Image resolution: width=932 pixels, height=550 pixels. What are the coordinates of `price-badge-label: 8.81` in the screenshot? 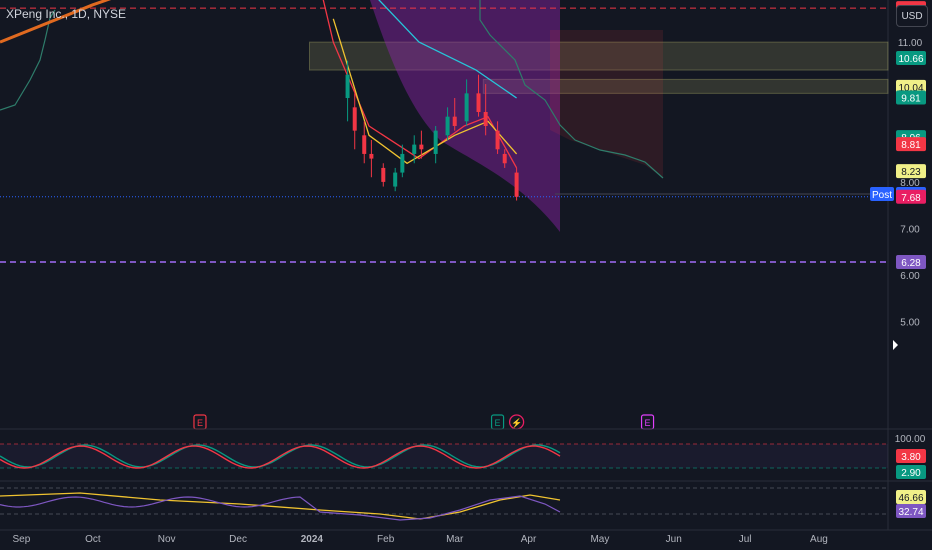 It's located at (911, 145).